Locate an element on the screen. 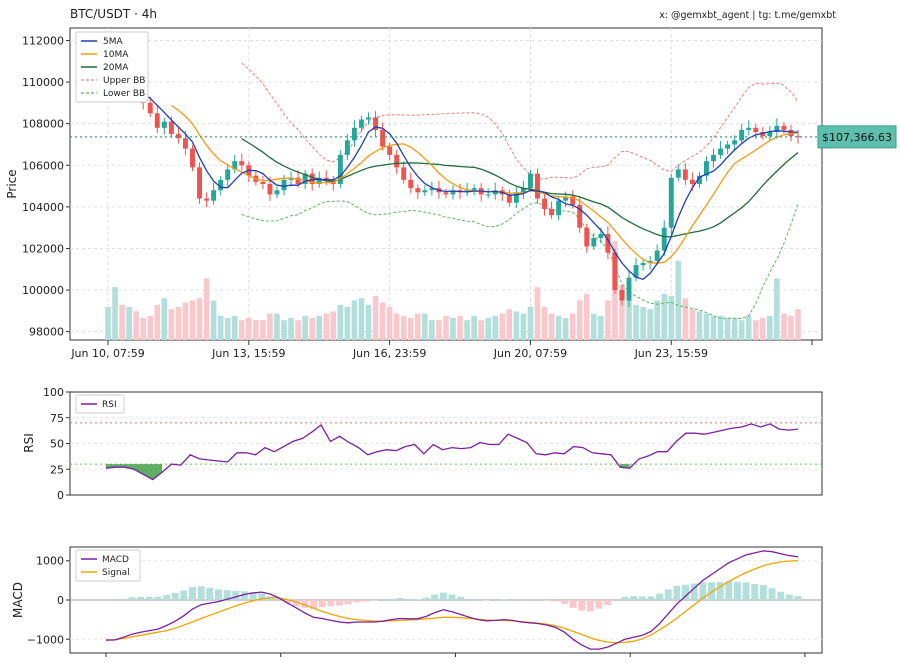 This screenshot has height=663, width=900. rsi-legend: RSI is located at coordinates (100, 404).